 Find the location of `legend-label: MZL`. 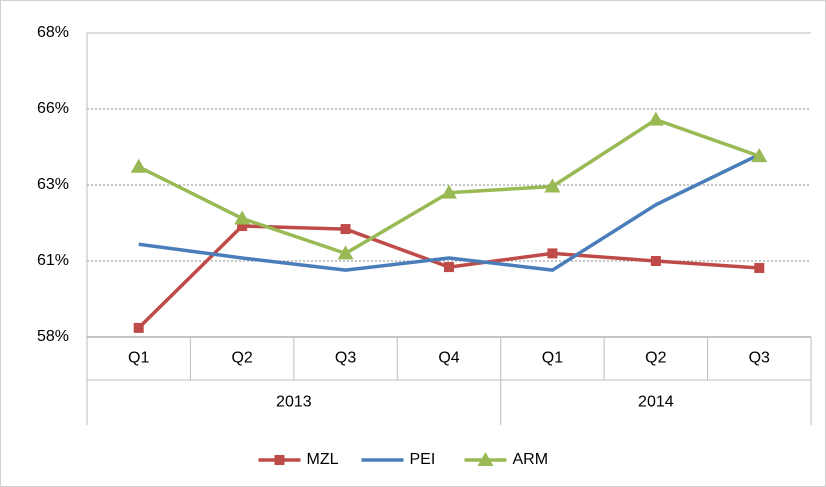

legend-label: MZL is located at coordinates (323, 459).